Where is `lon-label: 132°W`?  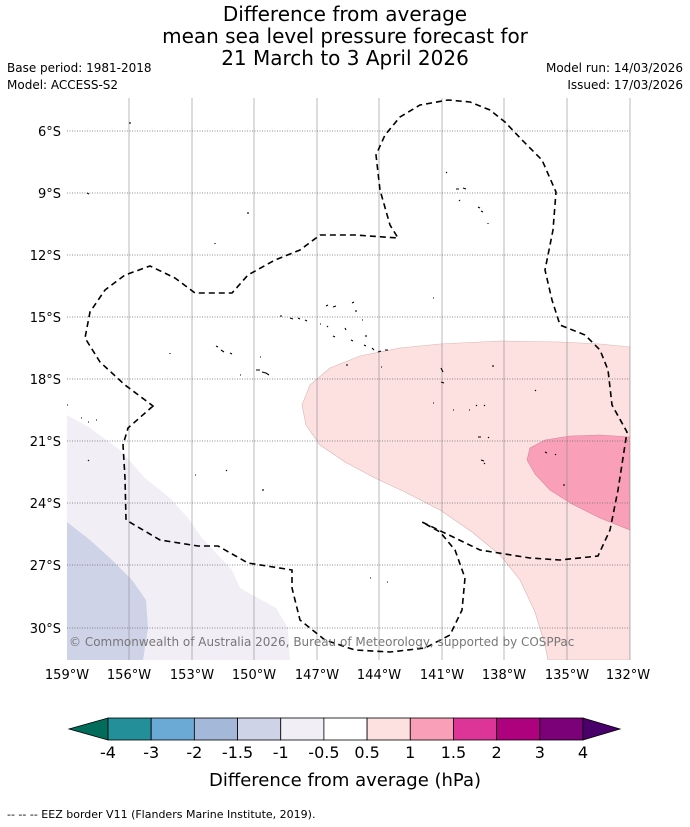
lon-label: 132°W is located at coordinates (628, 675).